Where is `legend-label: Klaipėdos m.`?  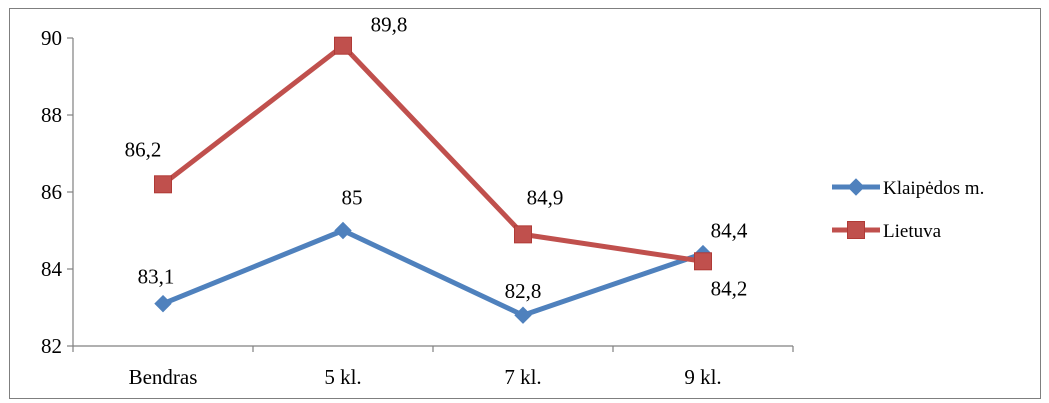
legend-label: Klaipėdos m. is located at coordinates (933, 188).